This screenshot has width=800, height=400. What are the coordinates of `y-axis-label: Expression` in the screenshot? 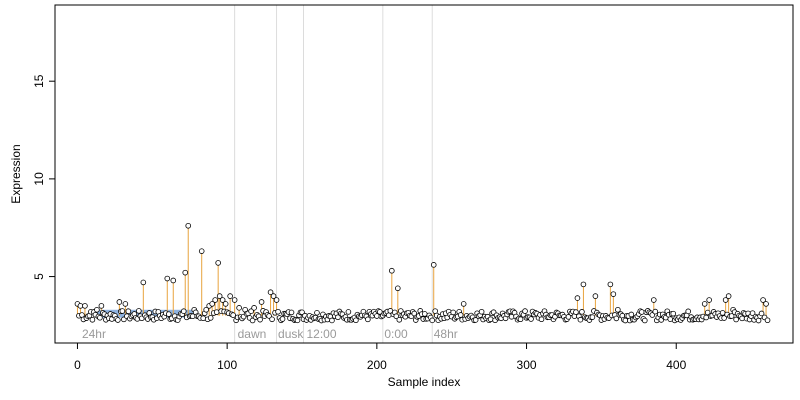 It's located at (16, 173).